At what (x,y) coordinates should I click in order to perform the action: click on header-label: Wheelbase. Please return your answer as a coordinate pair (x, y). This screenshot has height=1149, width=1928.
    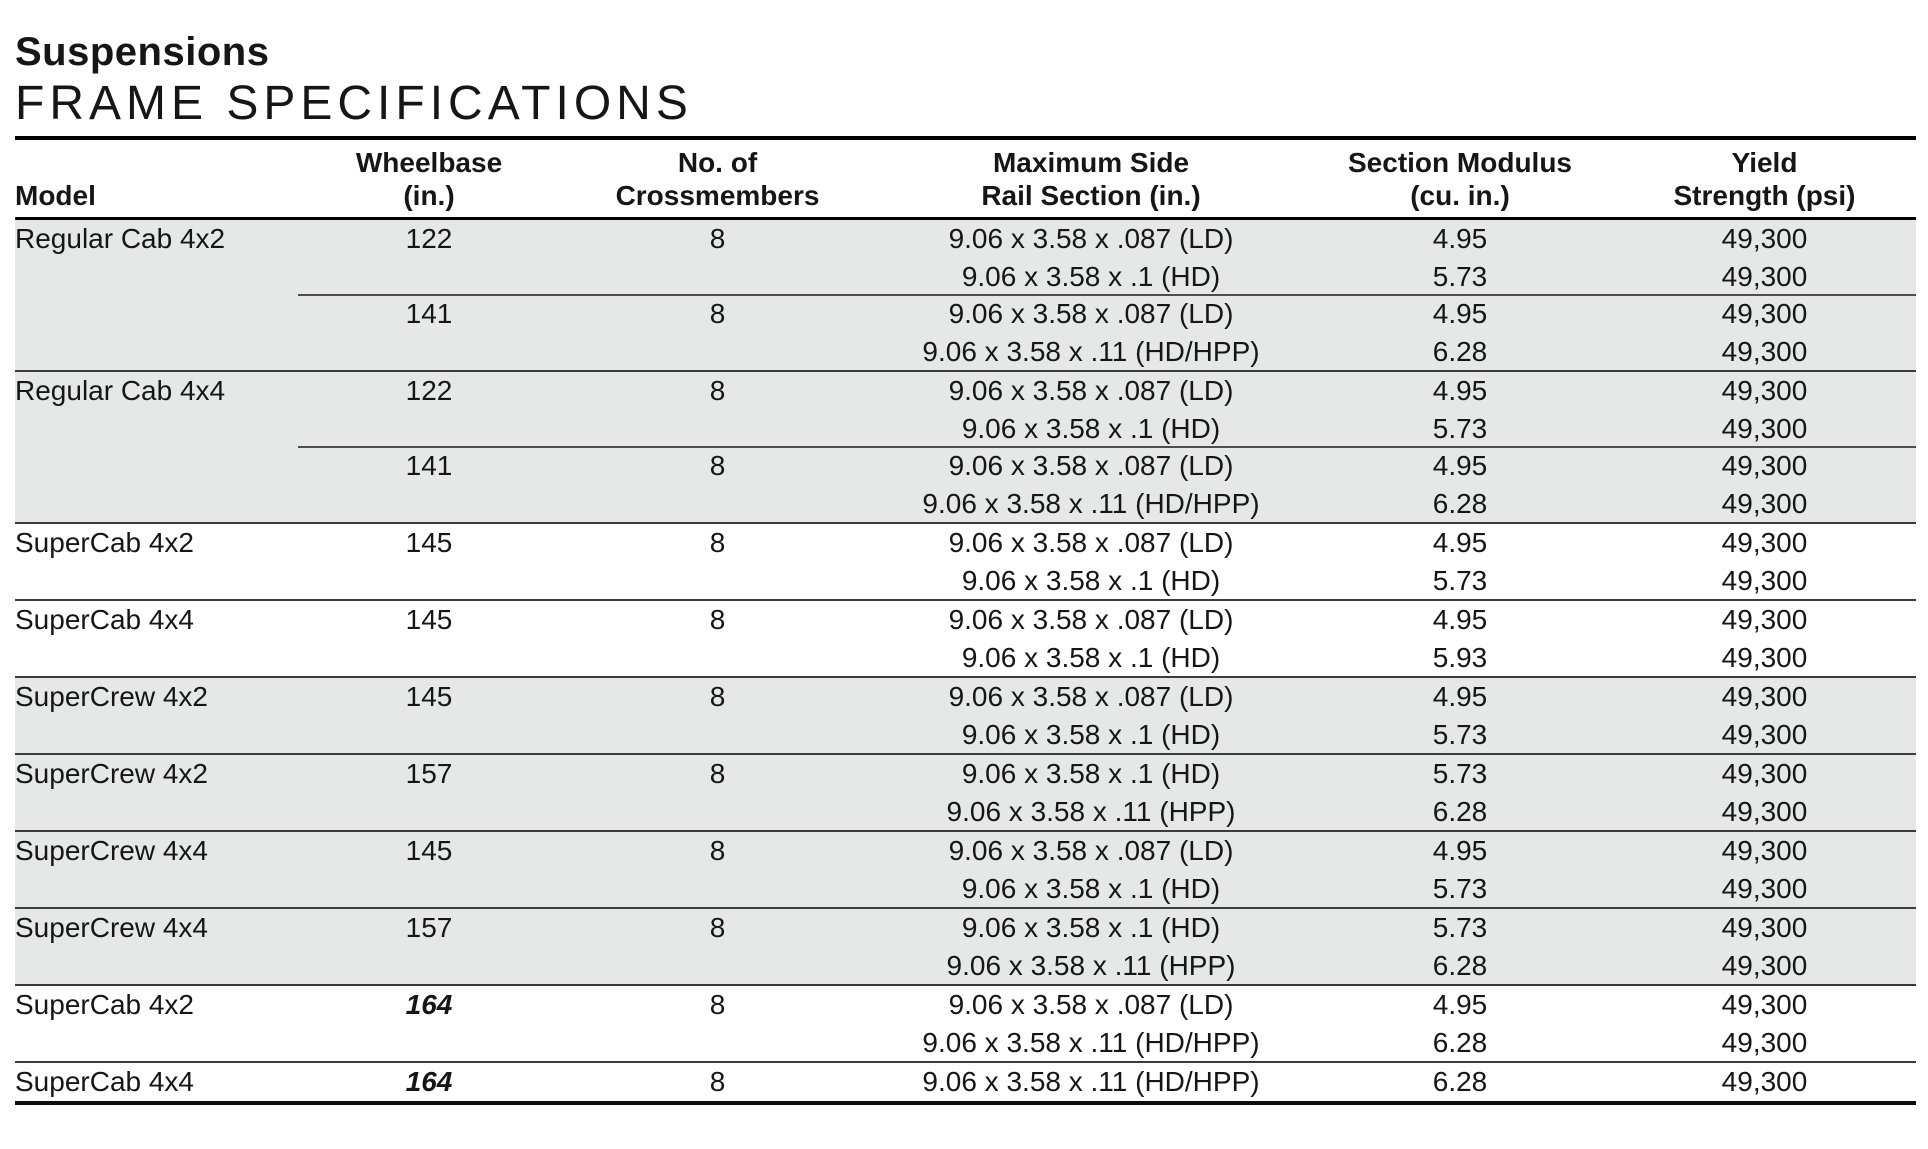
    Looking at the image, I should click on (429, 162).